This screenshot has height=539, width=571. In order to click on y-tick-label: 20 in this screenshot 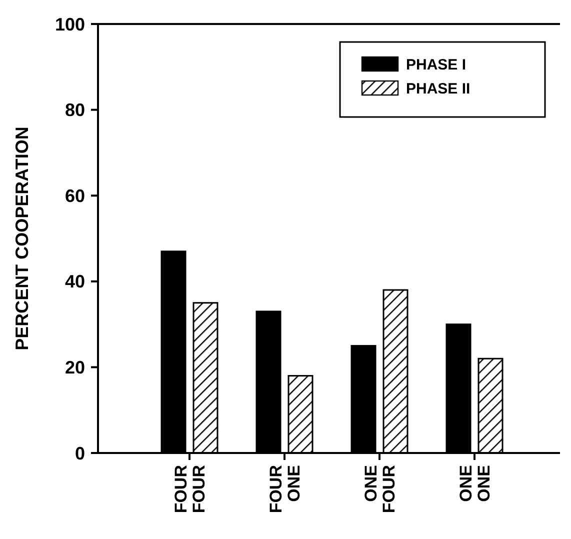, I will do `click(74, 368)`.